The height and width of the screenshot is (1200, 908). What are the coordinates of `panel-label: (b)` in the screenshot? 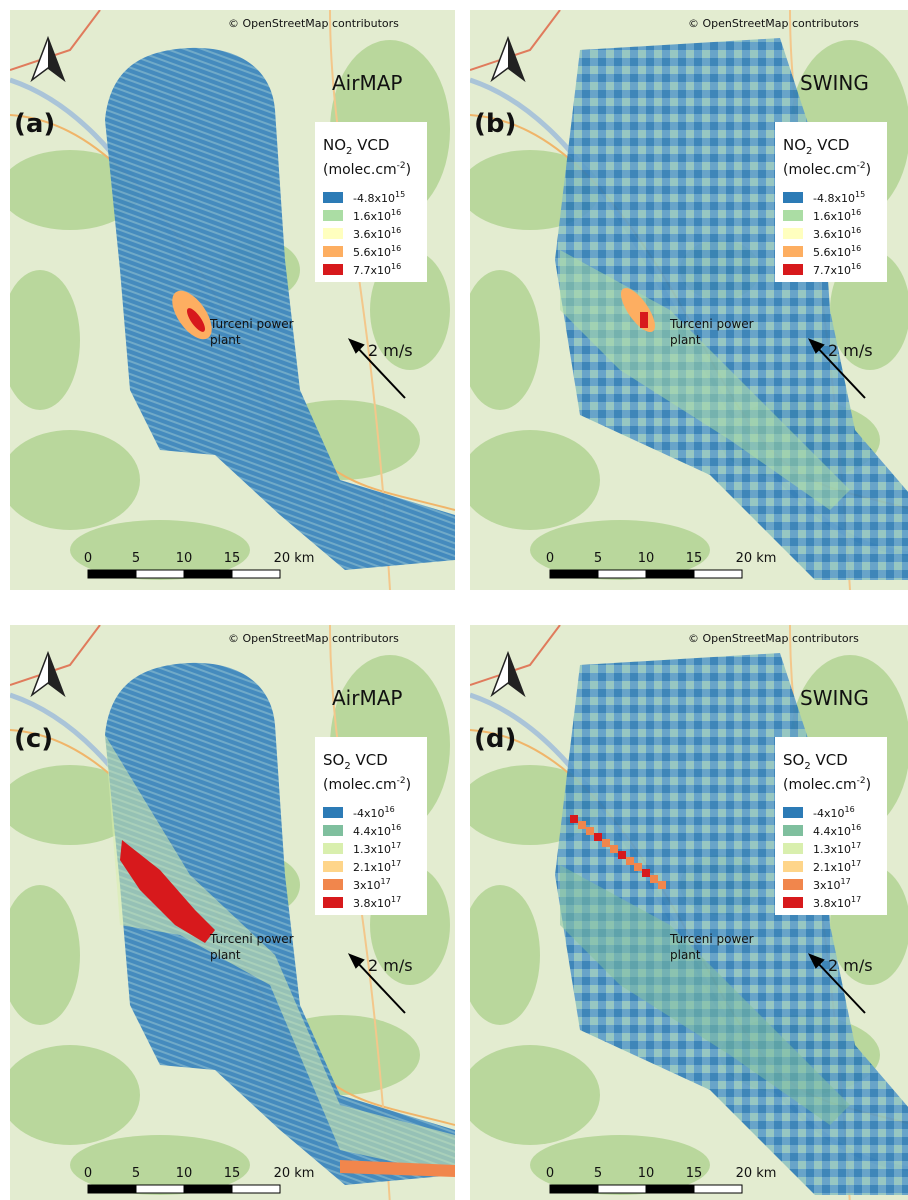 It's located at (495, 124).